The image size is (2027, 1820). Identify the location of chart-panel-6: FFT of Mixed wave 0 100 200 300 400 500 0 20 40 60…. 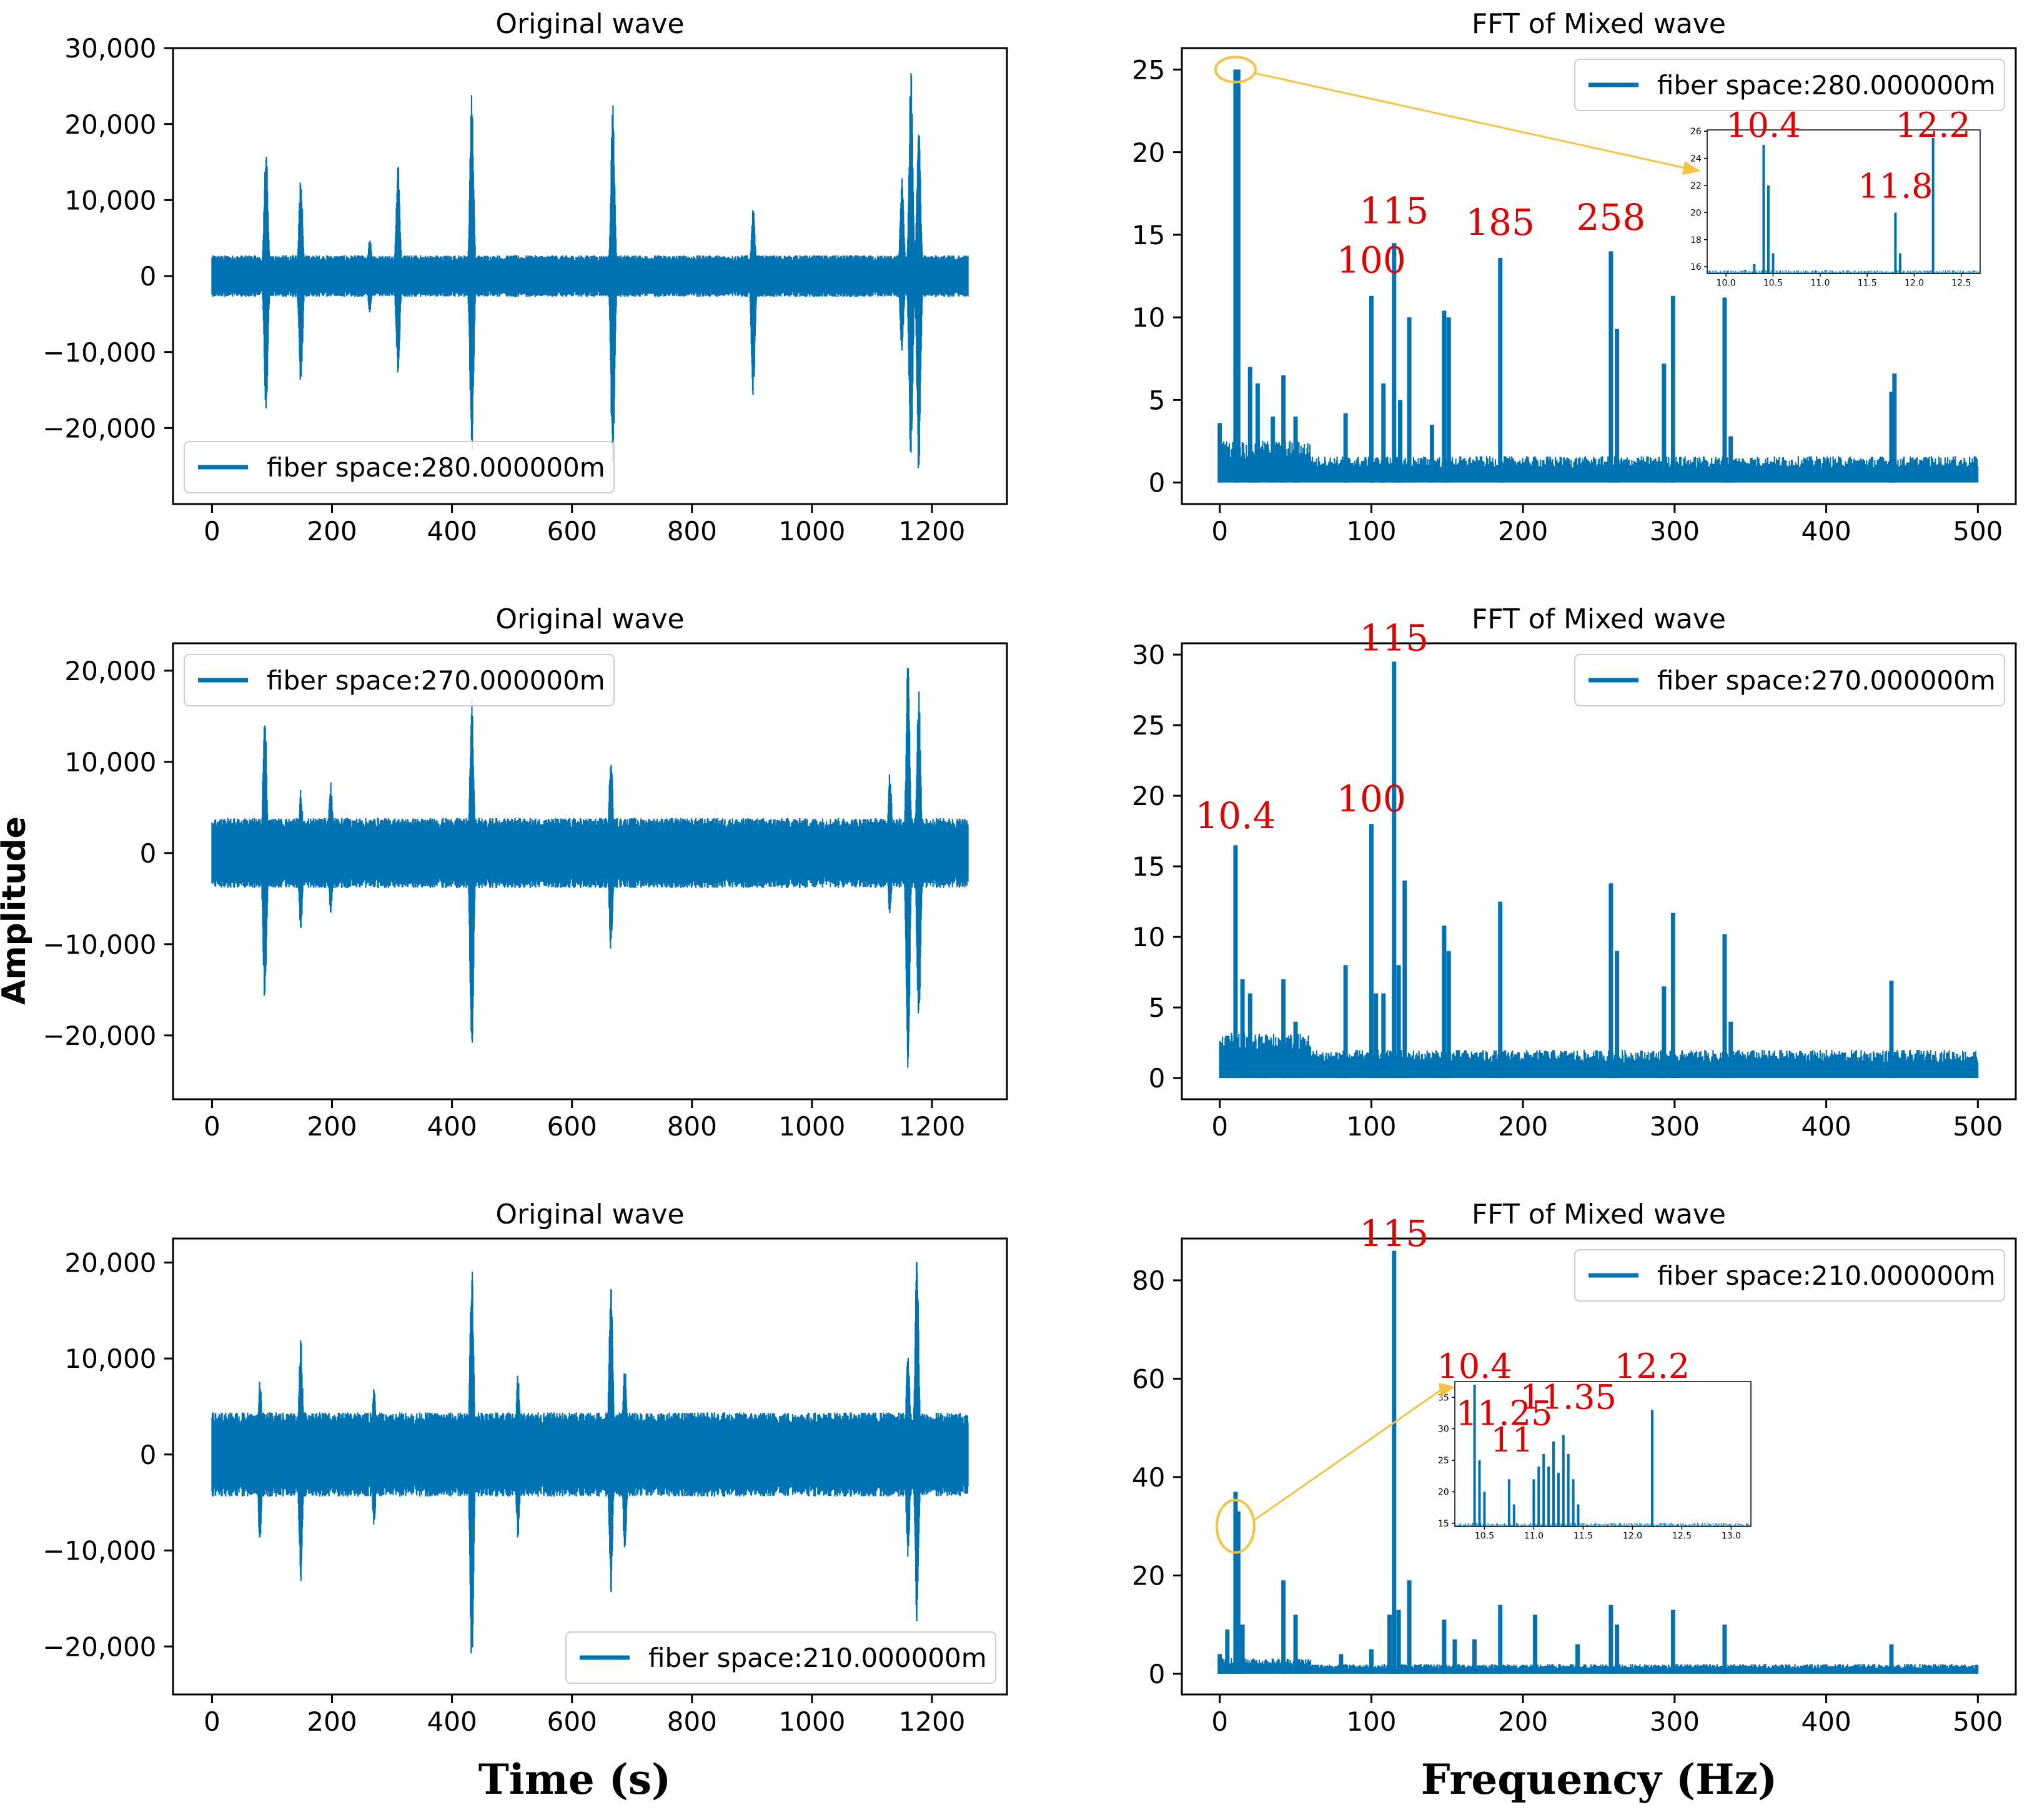
(1574, 1468).